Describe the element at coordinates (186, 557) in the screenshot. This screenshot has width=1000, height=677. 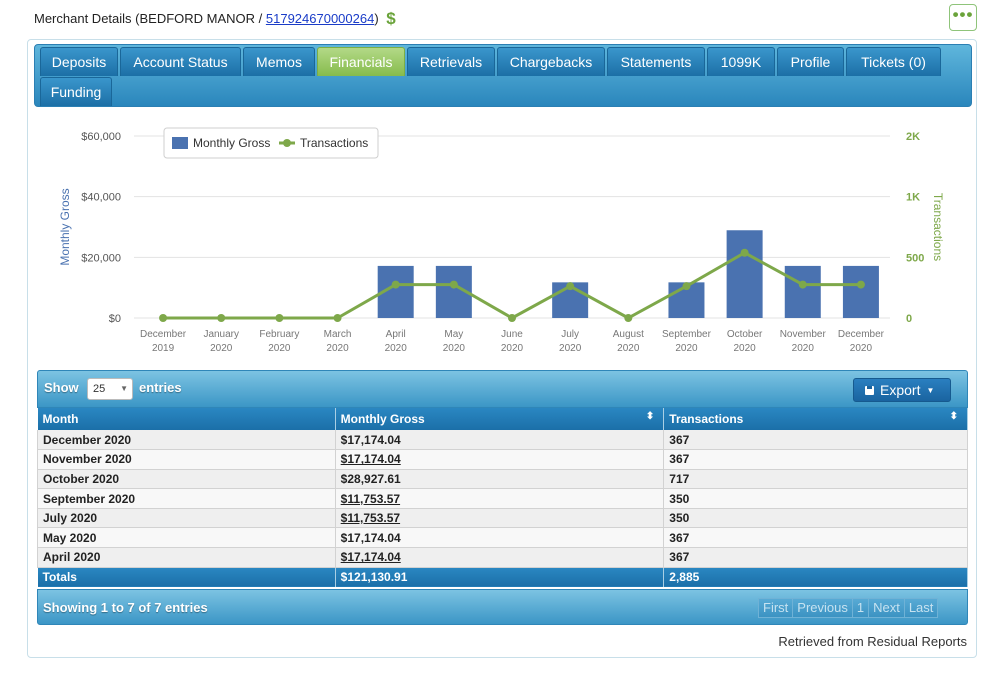
I see `cell-month: April 2020` at that location.